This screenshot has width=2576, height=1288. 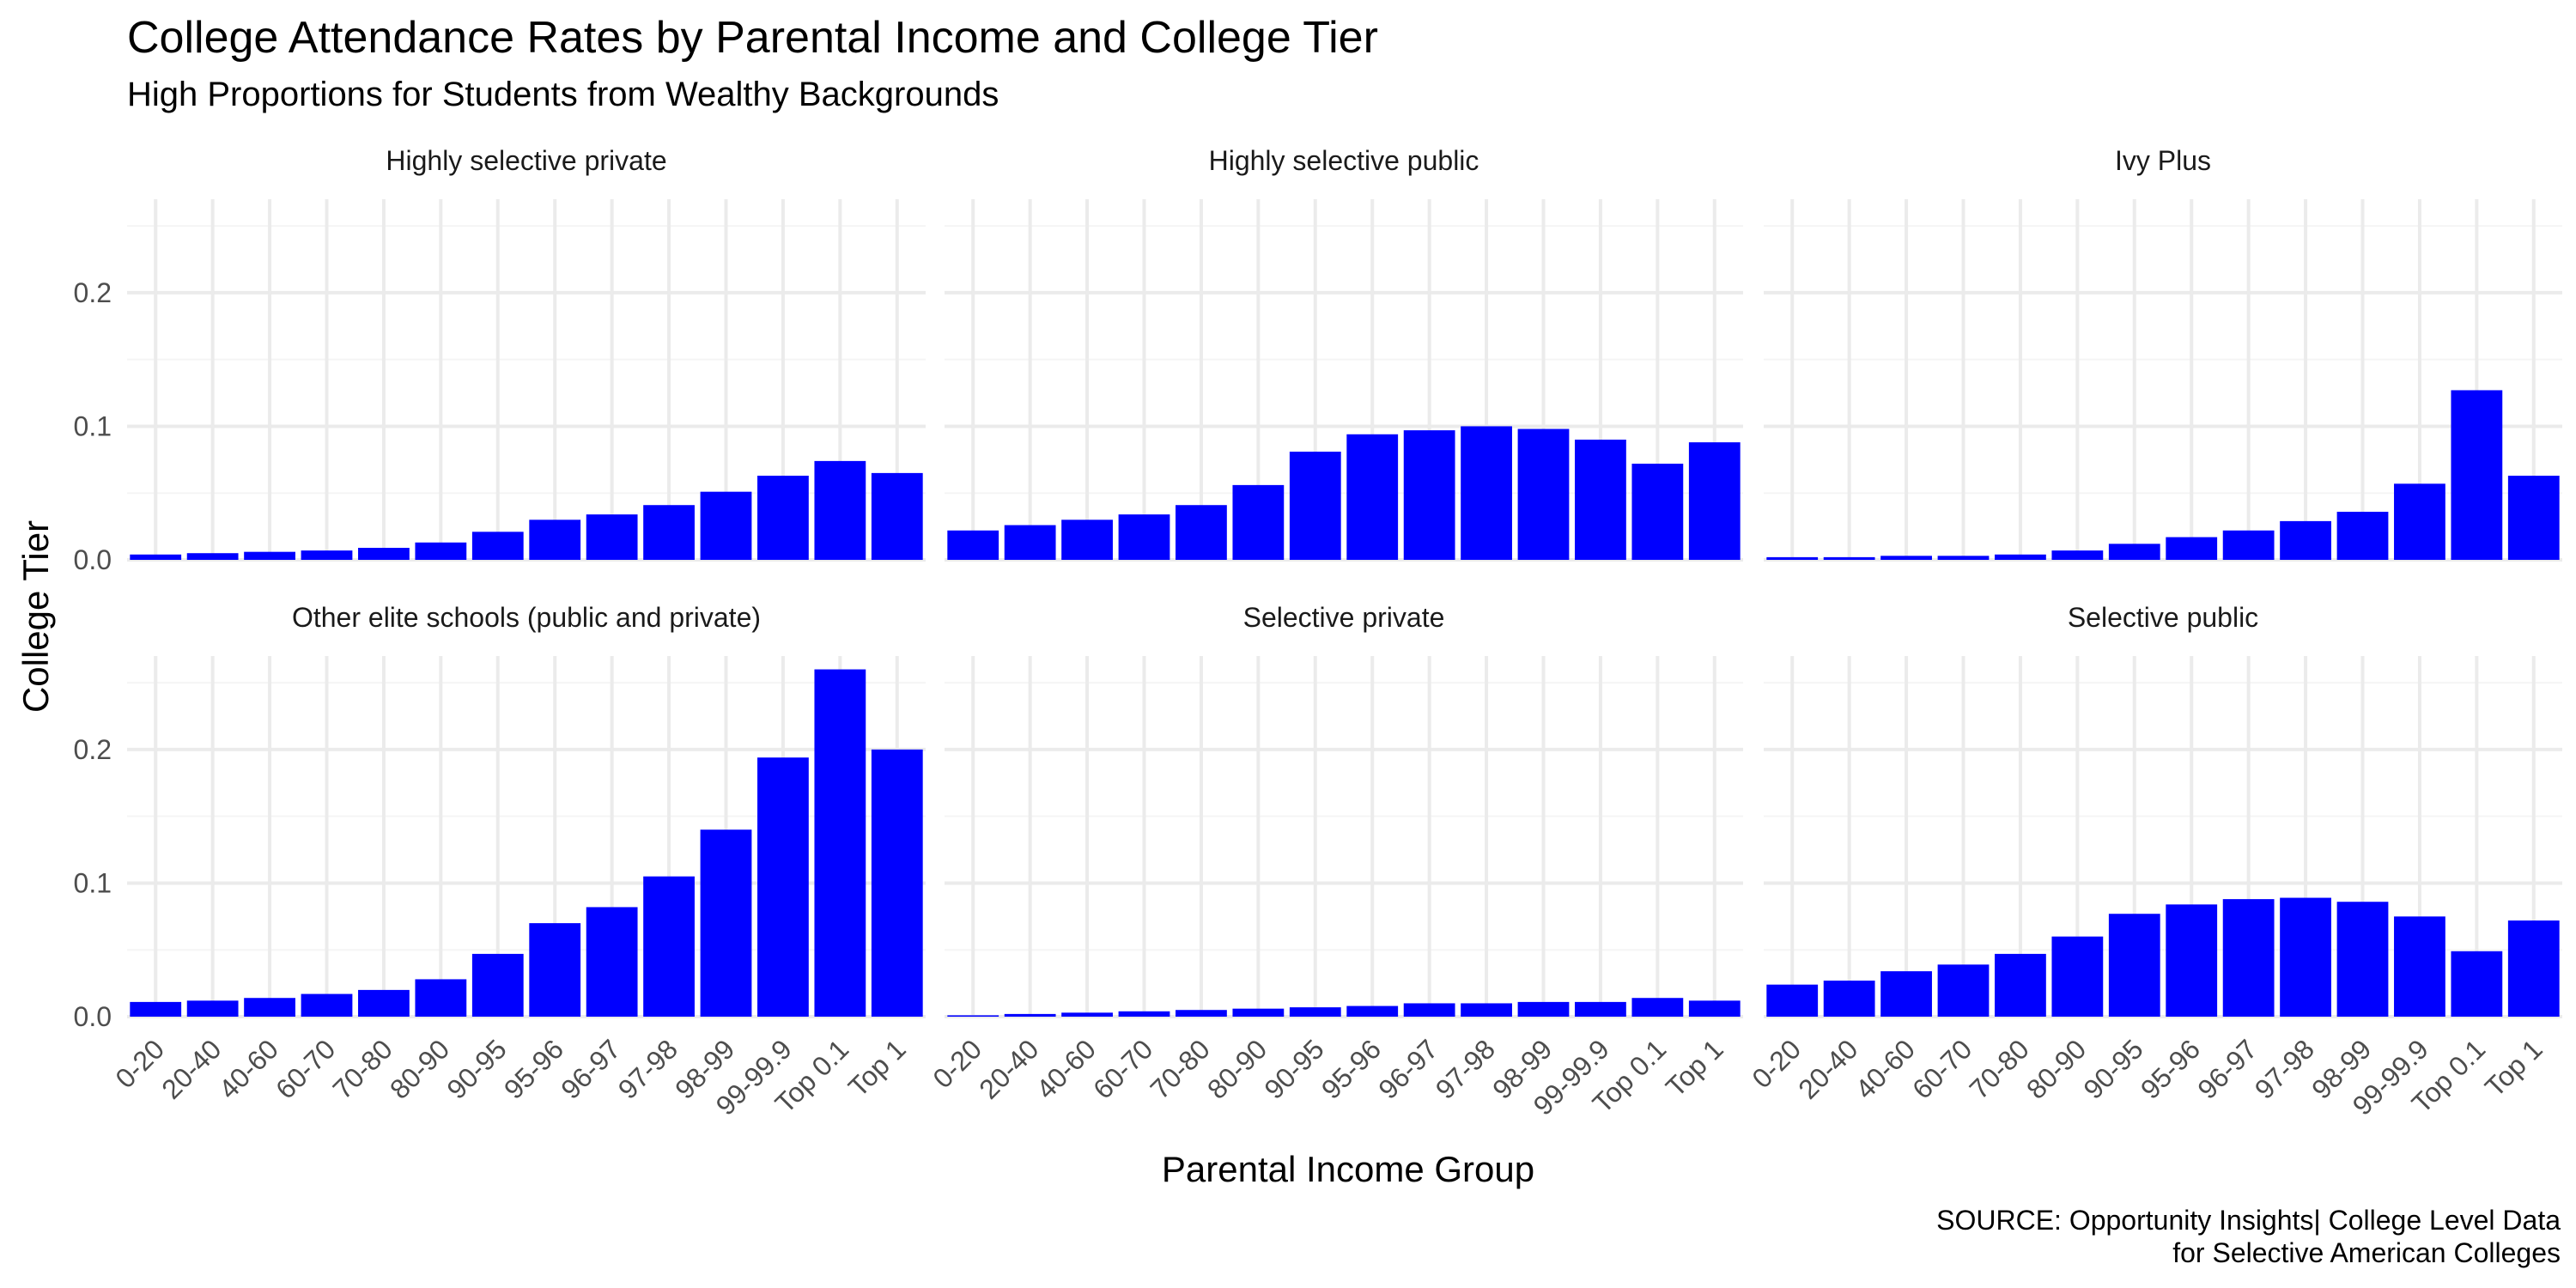 What do you see at coordinates (2367, 1252) in the screenshot?
I see `caption-line-2: for Selective American Colleges` at bounding box center [2367, 1252].